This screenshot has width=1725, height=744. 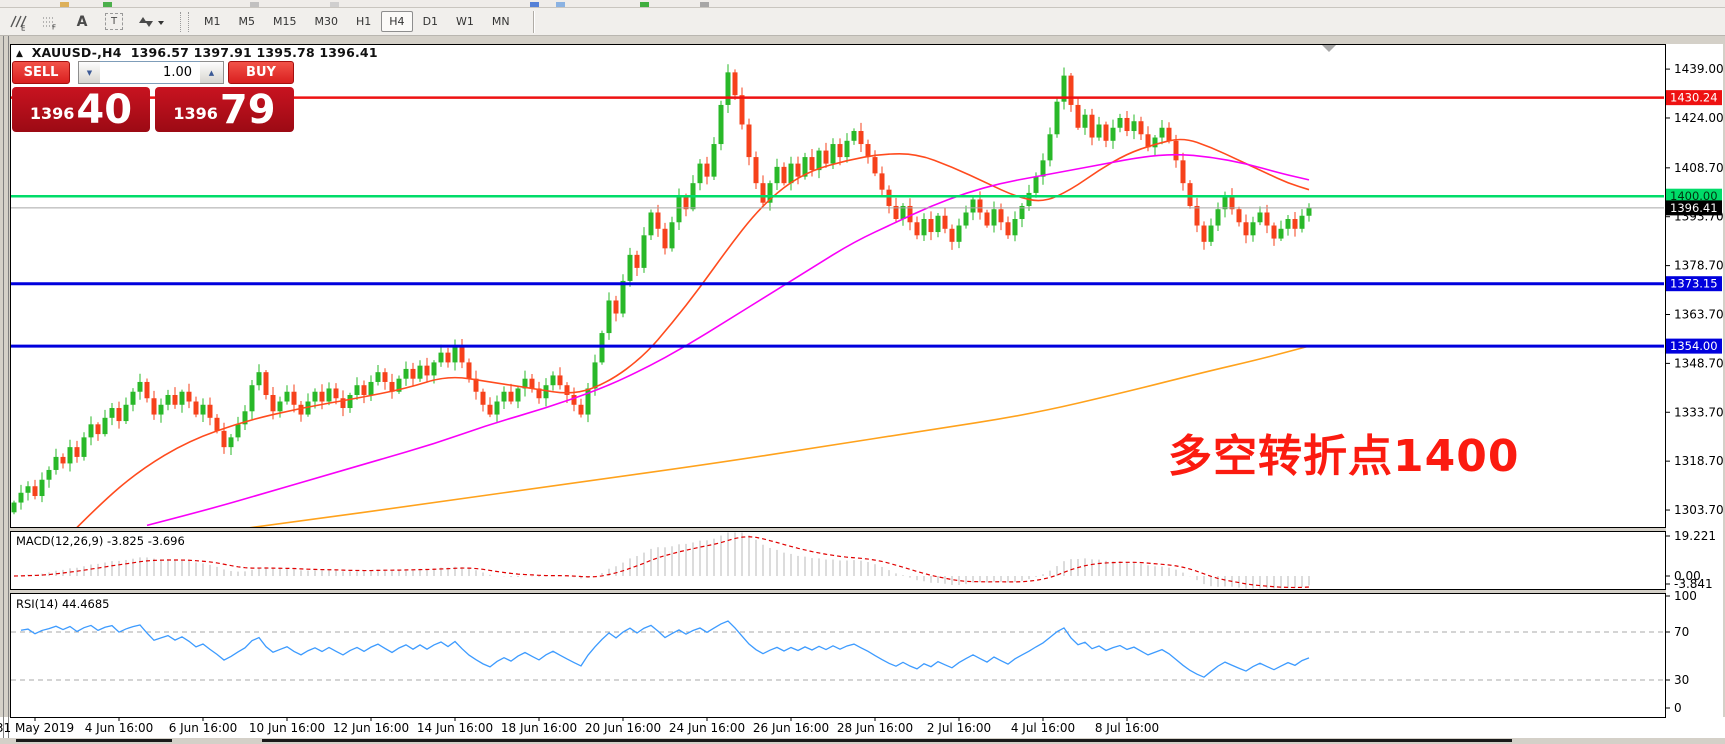 What do you see at coordinates (1699, 412) in the screenshot?
I see `svg-text: 1333.70` at bounding box center [1699, 412].